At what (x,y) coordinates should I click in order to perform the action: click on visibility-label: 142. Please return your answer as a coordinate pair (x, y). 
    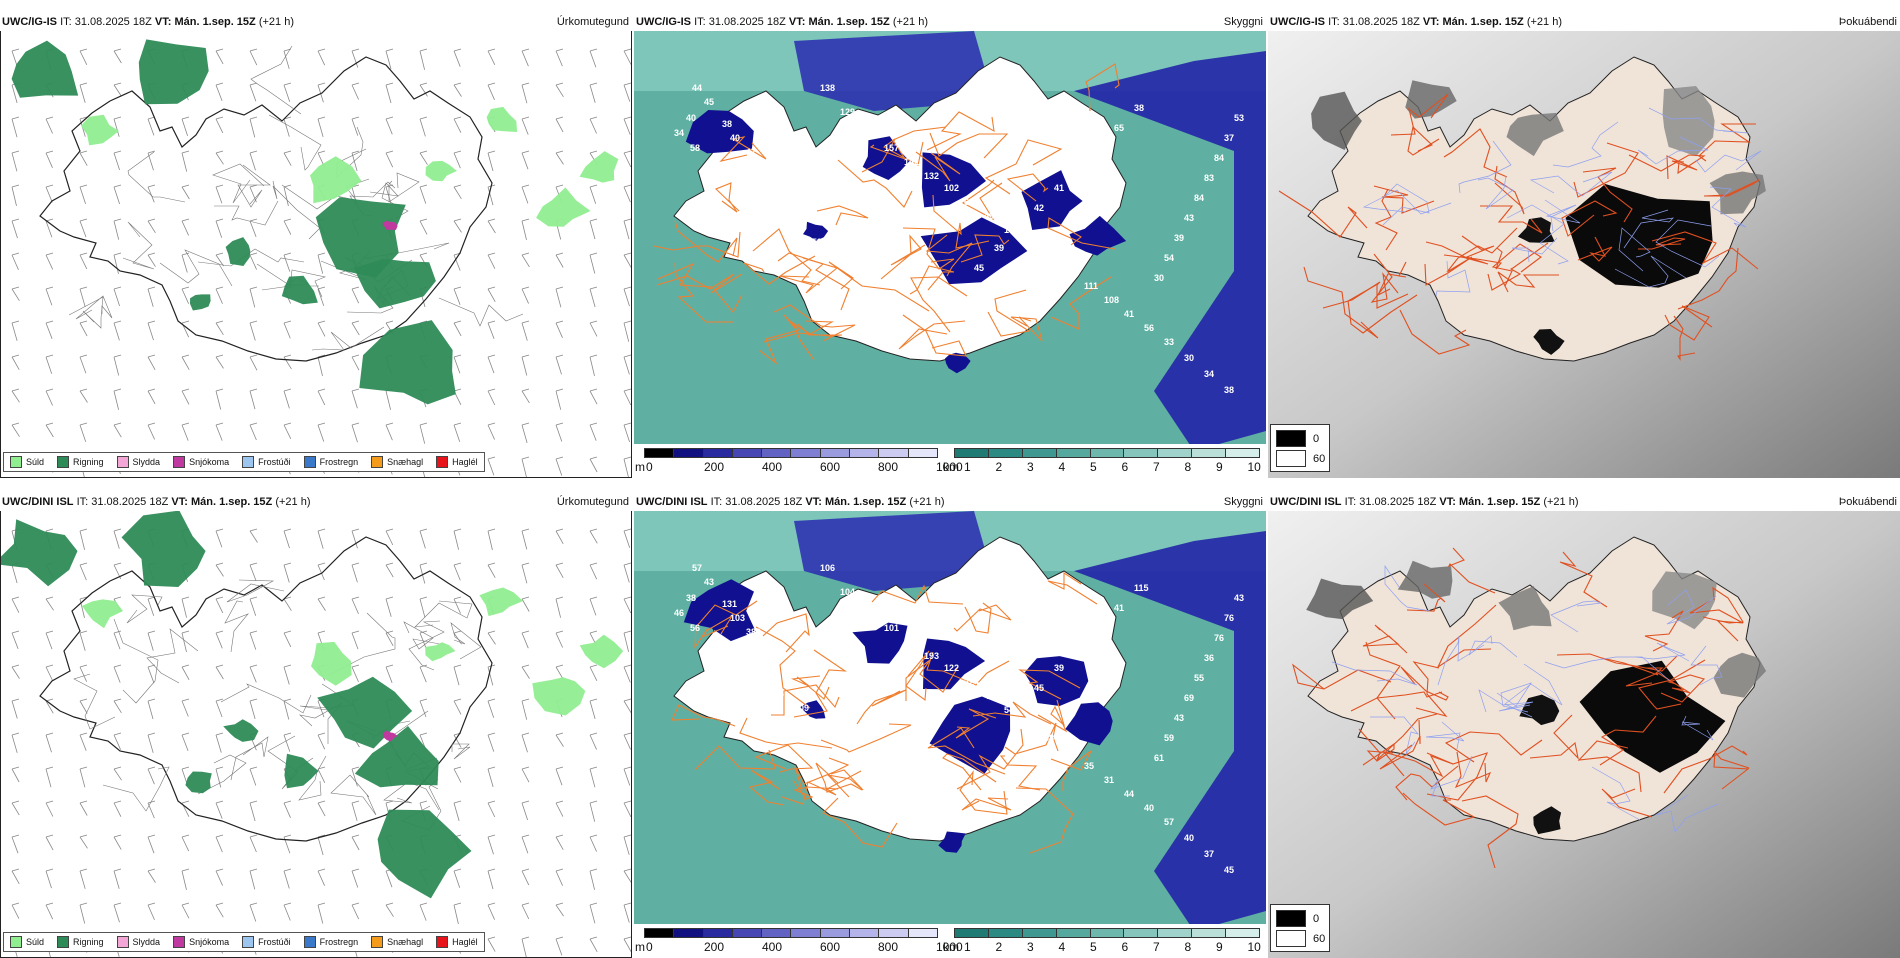
    Looking at the image, I should click on (911, 162).